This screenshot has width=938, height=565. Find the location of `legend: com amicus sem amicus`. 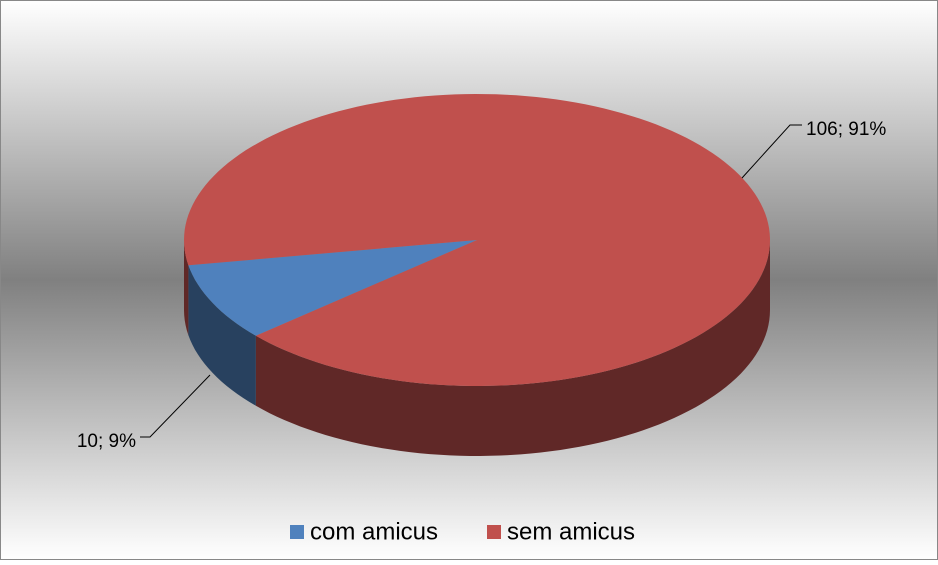

legend: com amicus sem amicus is located at coordinates (462, 531).